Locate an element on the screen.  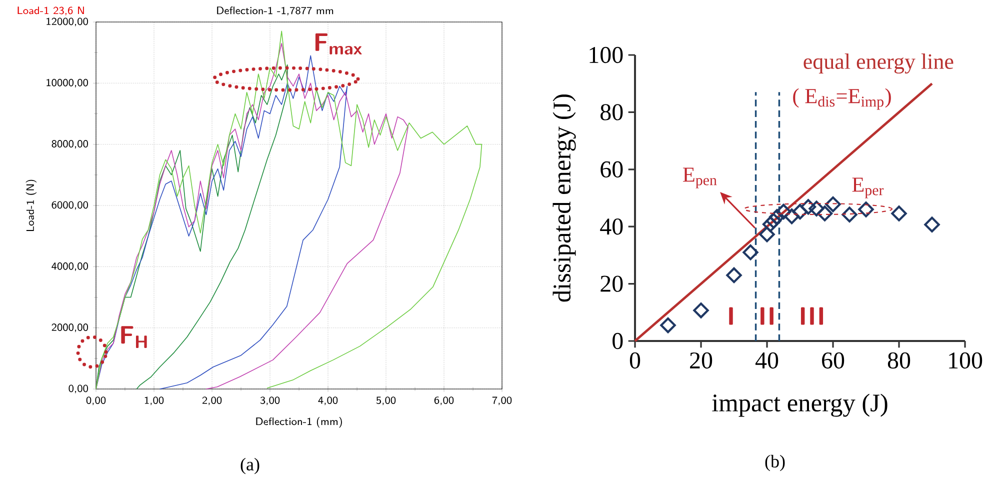
x-tick-label: 5,00 is located at coordinates (386, 401).